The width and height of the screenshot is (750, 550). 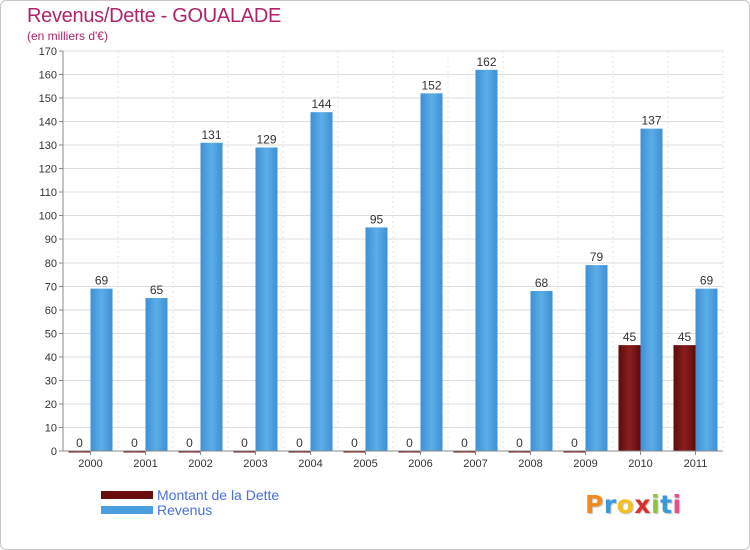 I want to click on x-tick-label: 2001, so click(x=145, y=464).